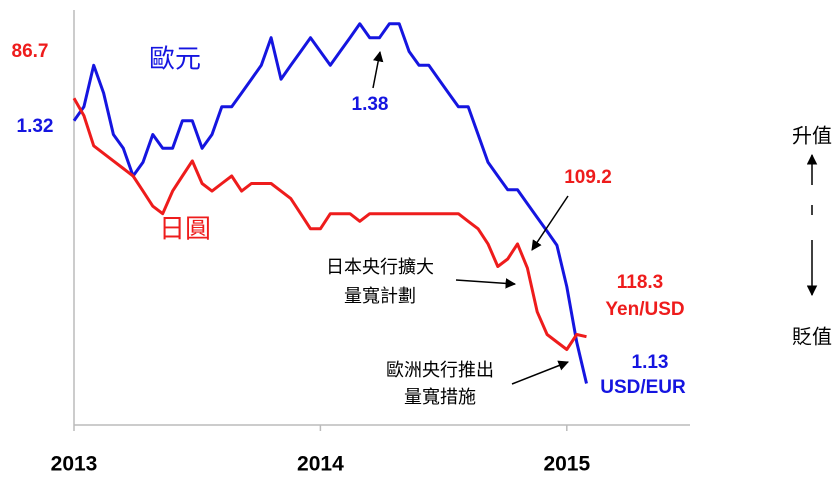 This screenshot has width=835, height=477. Describe the element at coordinates (812, 136) in the screenshot. I see `annotation: 升值` at that location.